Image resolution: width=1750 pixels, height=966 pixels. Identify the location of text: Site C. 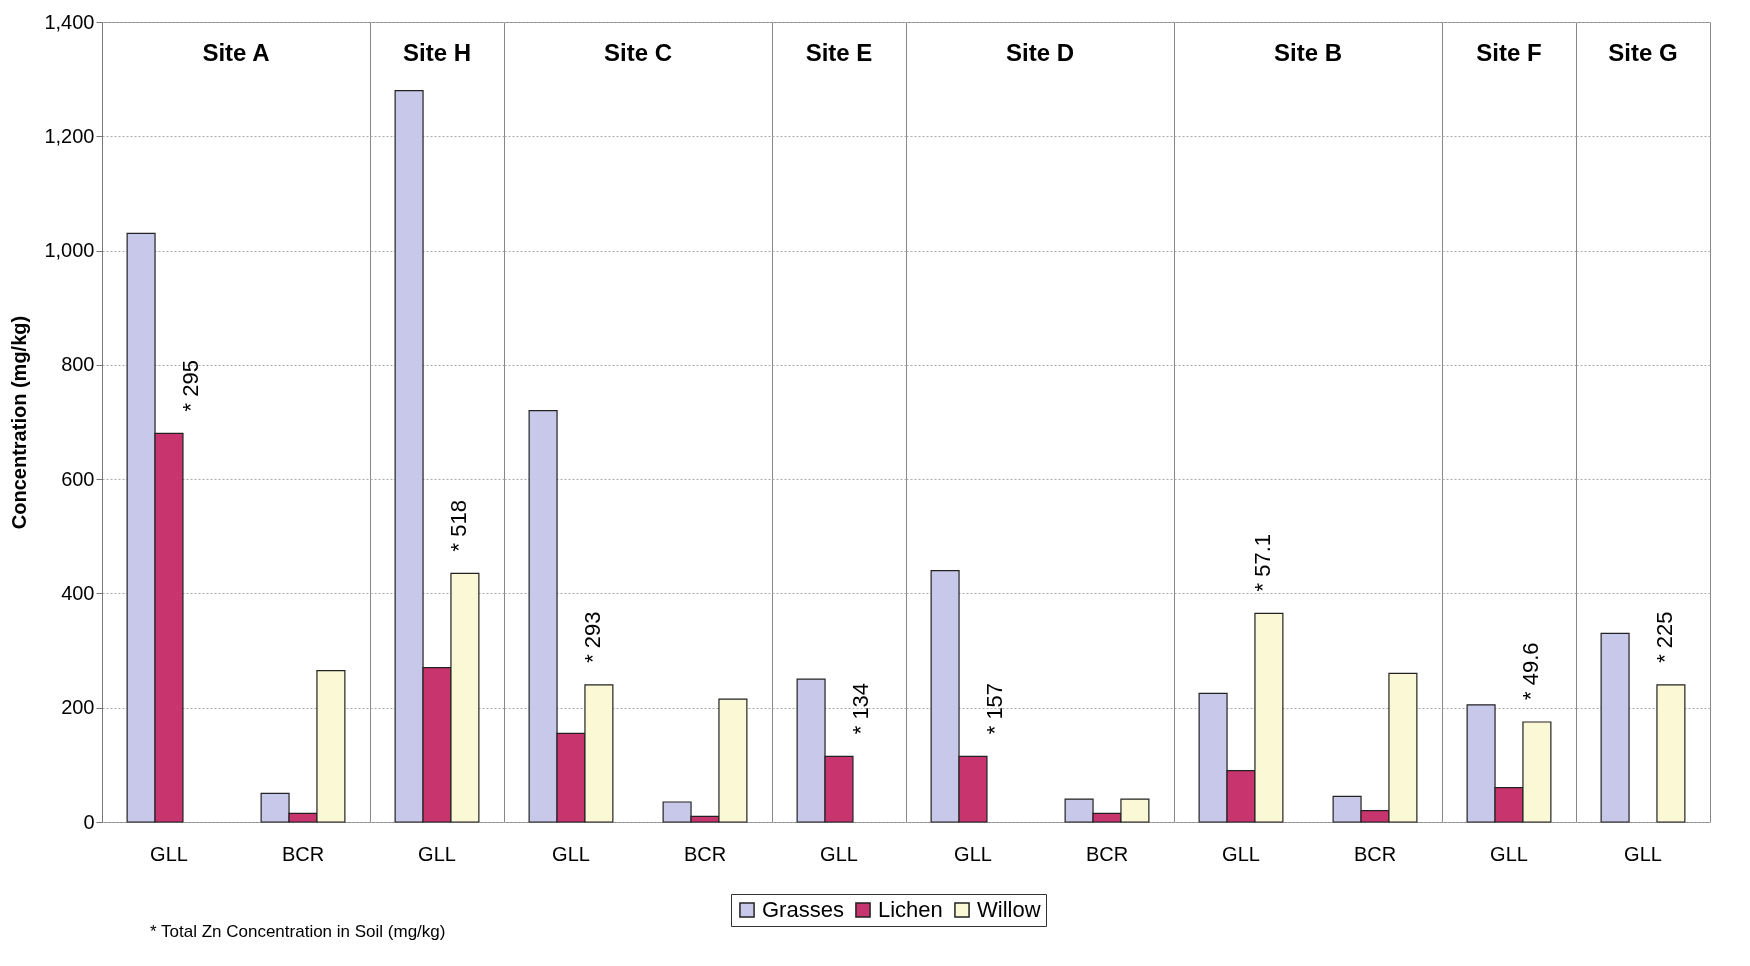
(638, 52).